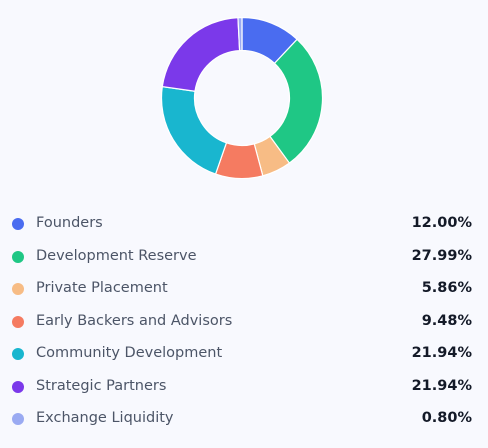  Describe the element at coordinates (244, 223) in the screenshot. I see `legend-item: Founders 12.00%` at that location.